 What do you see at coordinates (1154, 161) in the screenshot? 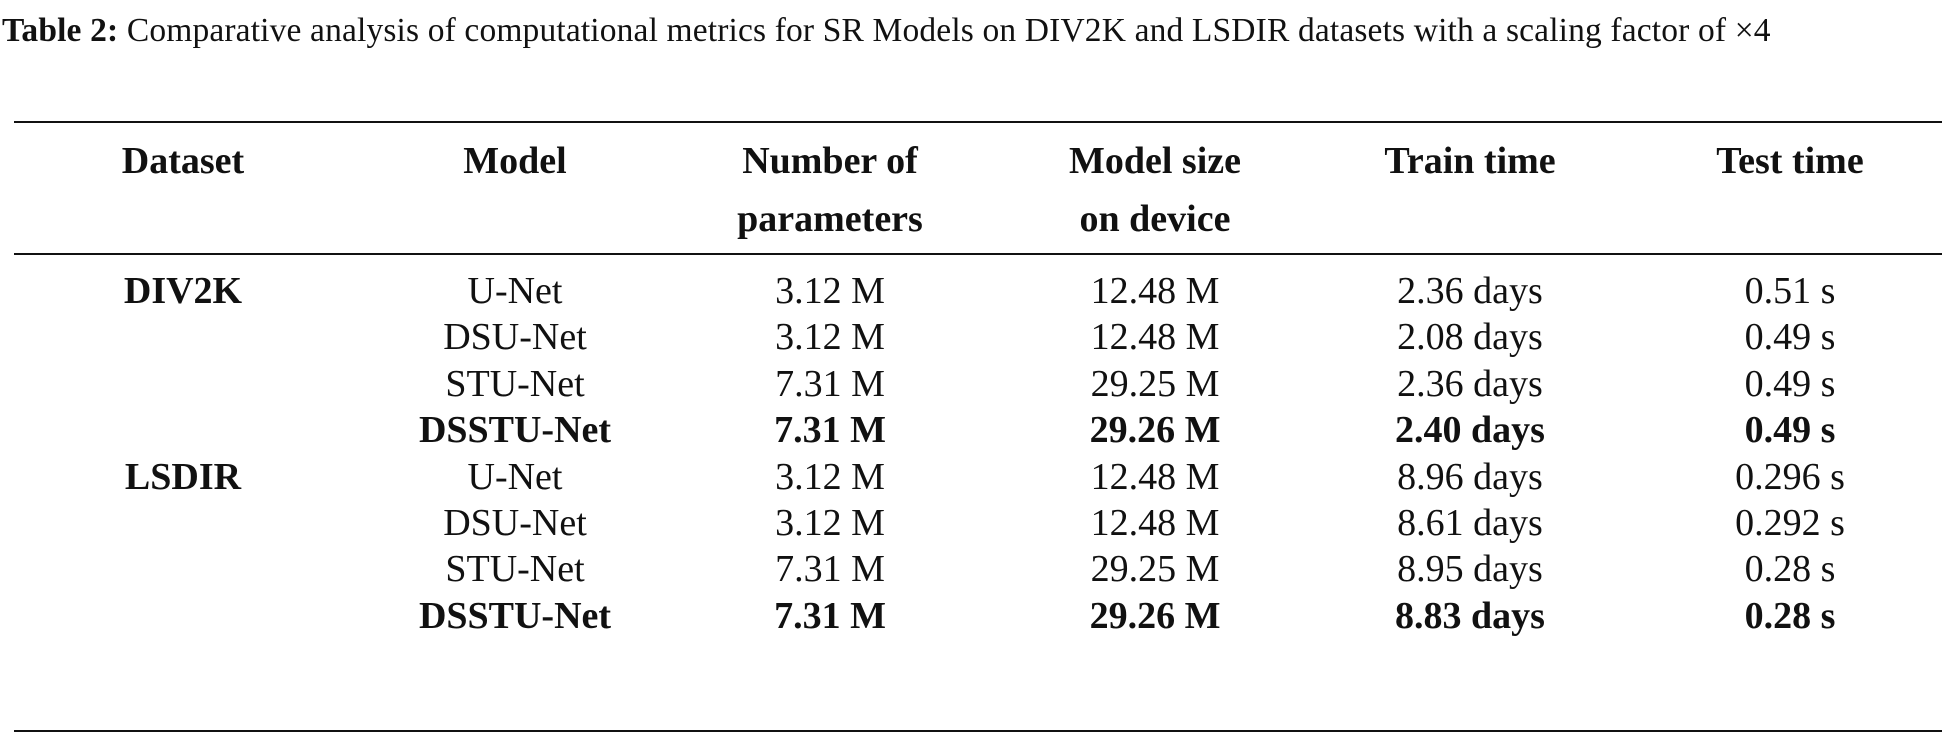
I see `header-size-line1: Model size` at bounding box center [1154, 161].